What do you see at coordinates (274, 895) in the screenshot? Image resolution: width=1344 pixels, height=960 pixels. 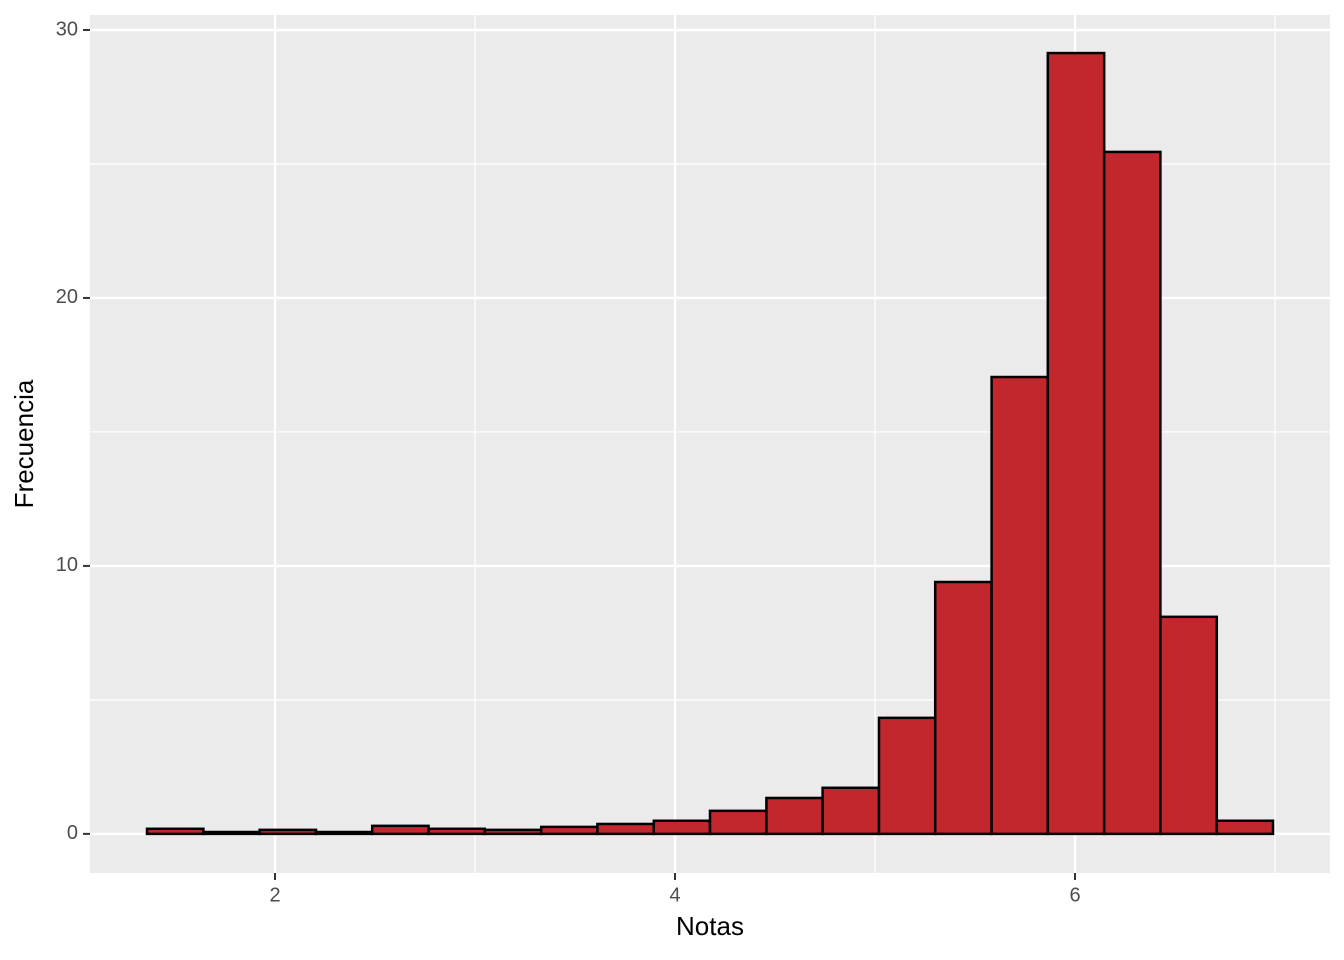 I see `x-tick-label: 2` at bounding box center [274, 895].